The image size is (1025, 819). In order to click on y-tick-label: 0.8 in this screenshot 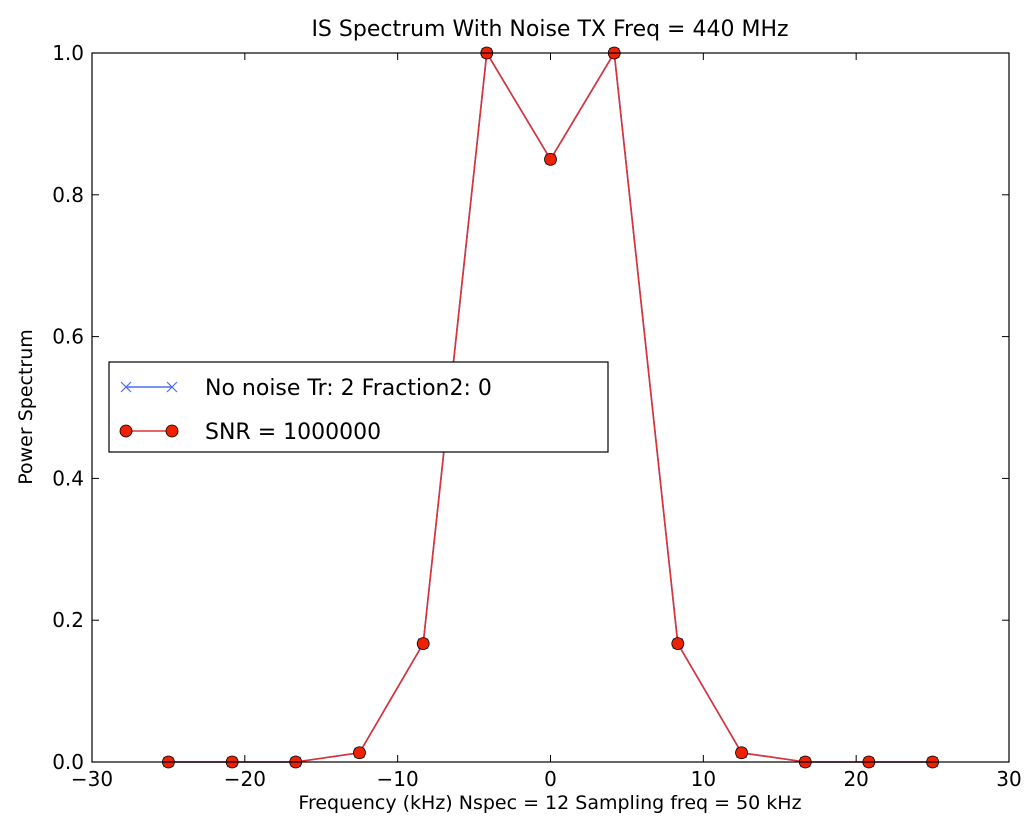, I will do `click(68, 195)`.